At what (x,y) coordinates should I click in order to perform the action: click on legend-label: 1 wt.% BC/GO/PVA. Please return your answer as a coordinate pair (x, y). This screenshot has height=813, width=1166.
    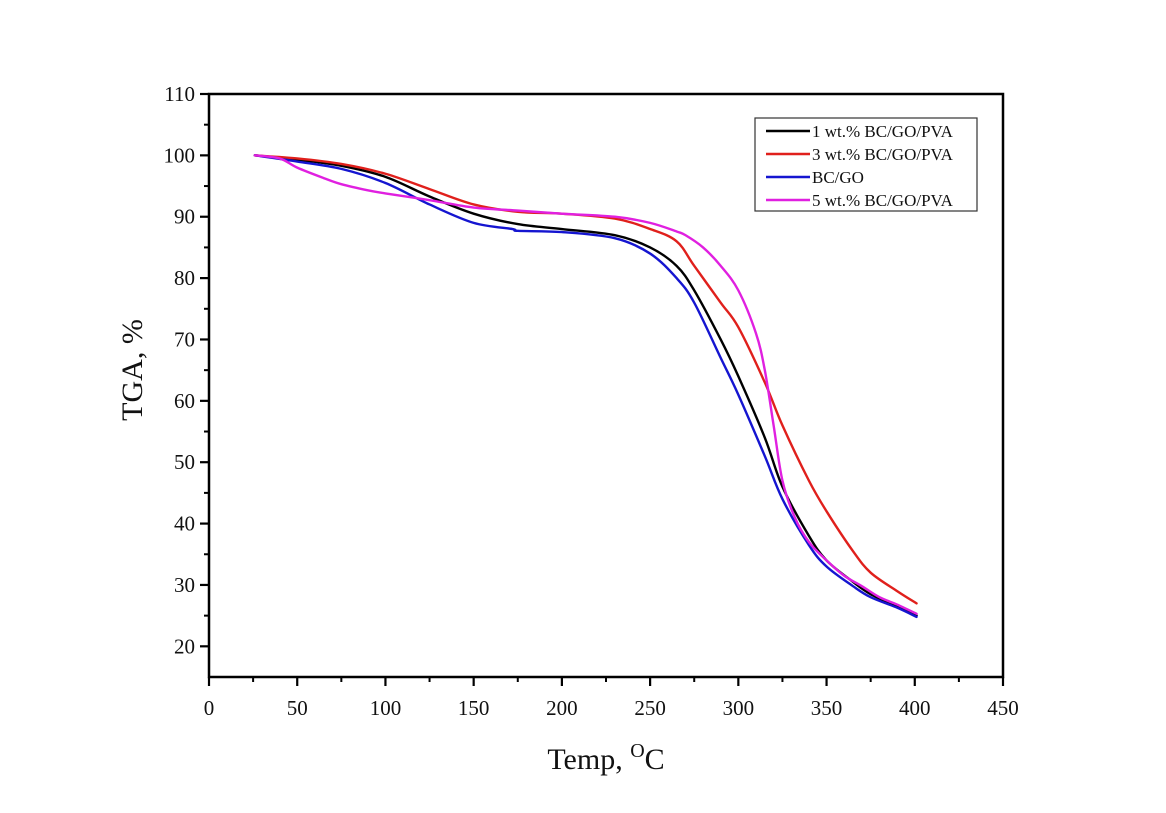
    Looking at the image, I should click on (883, 131).